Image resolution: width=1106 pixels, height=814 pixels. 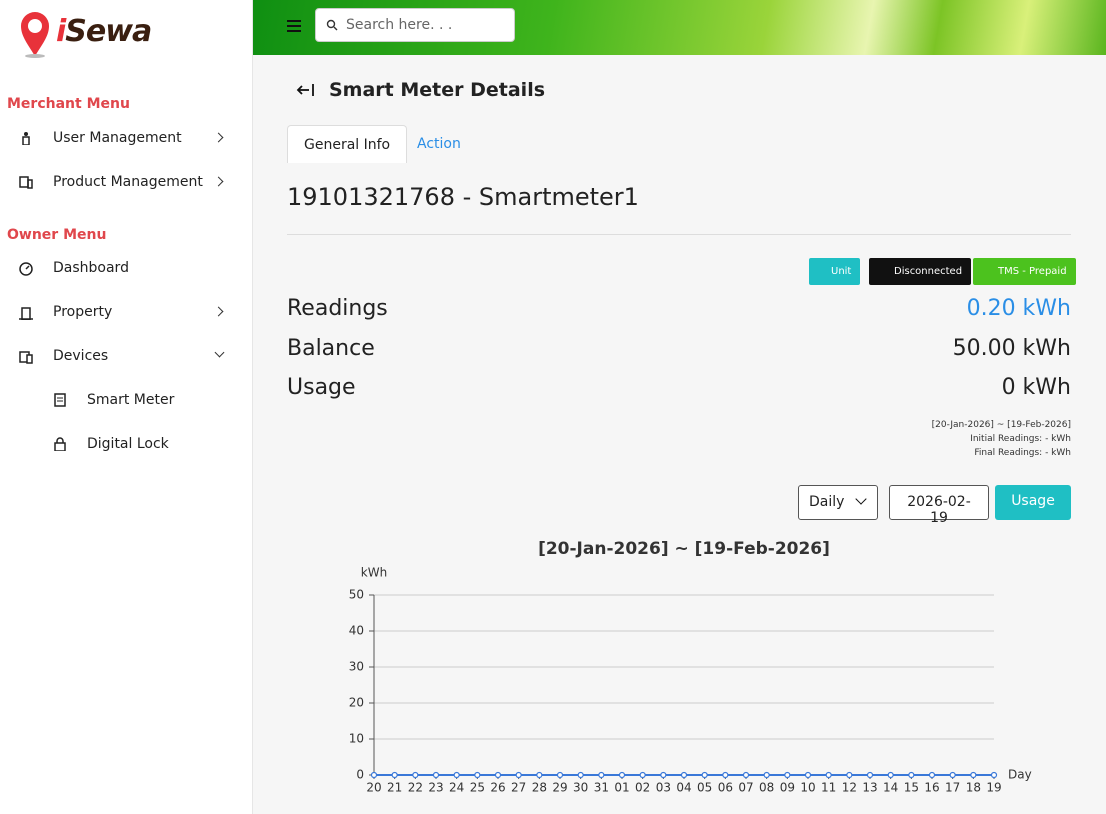 I want to click on chart-title: [20-Jan-2026] ~ [19-Feb-2026], so click(x=684, y=549).